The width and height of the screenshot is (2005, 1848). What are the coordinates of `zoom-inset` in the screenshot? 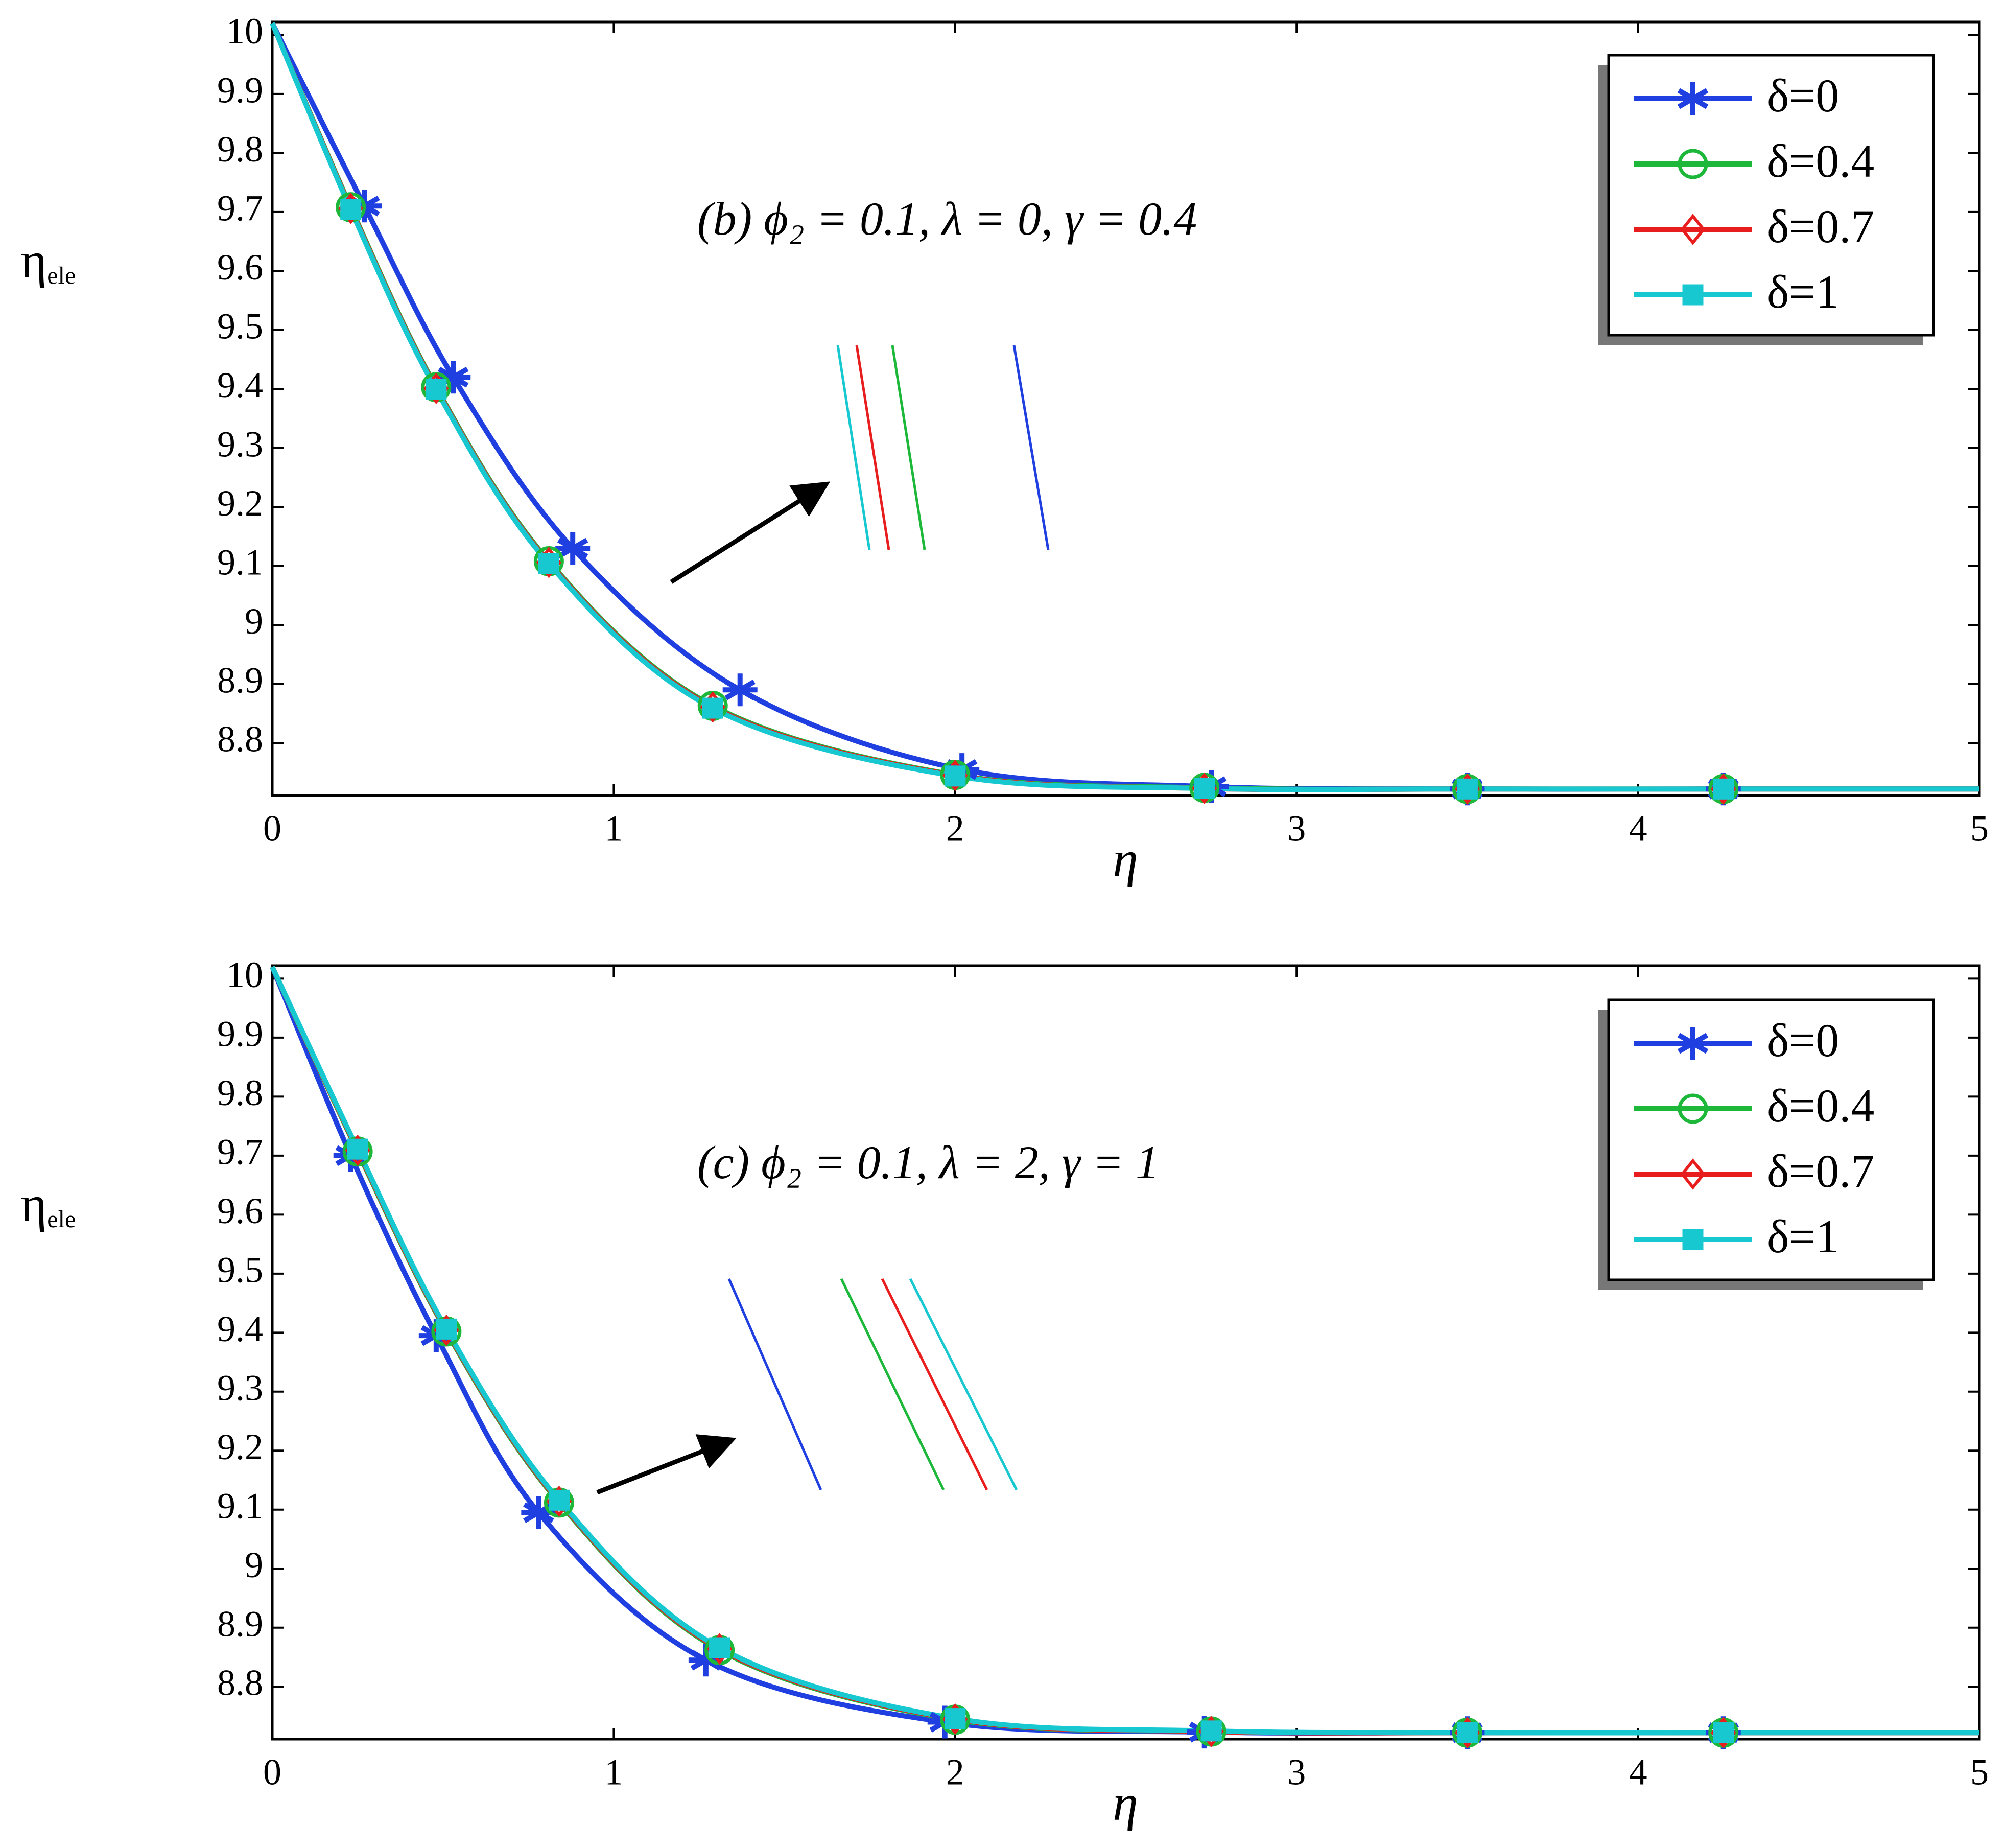 It's located at (823, 920).